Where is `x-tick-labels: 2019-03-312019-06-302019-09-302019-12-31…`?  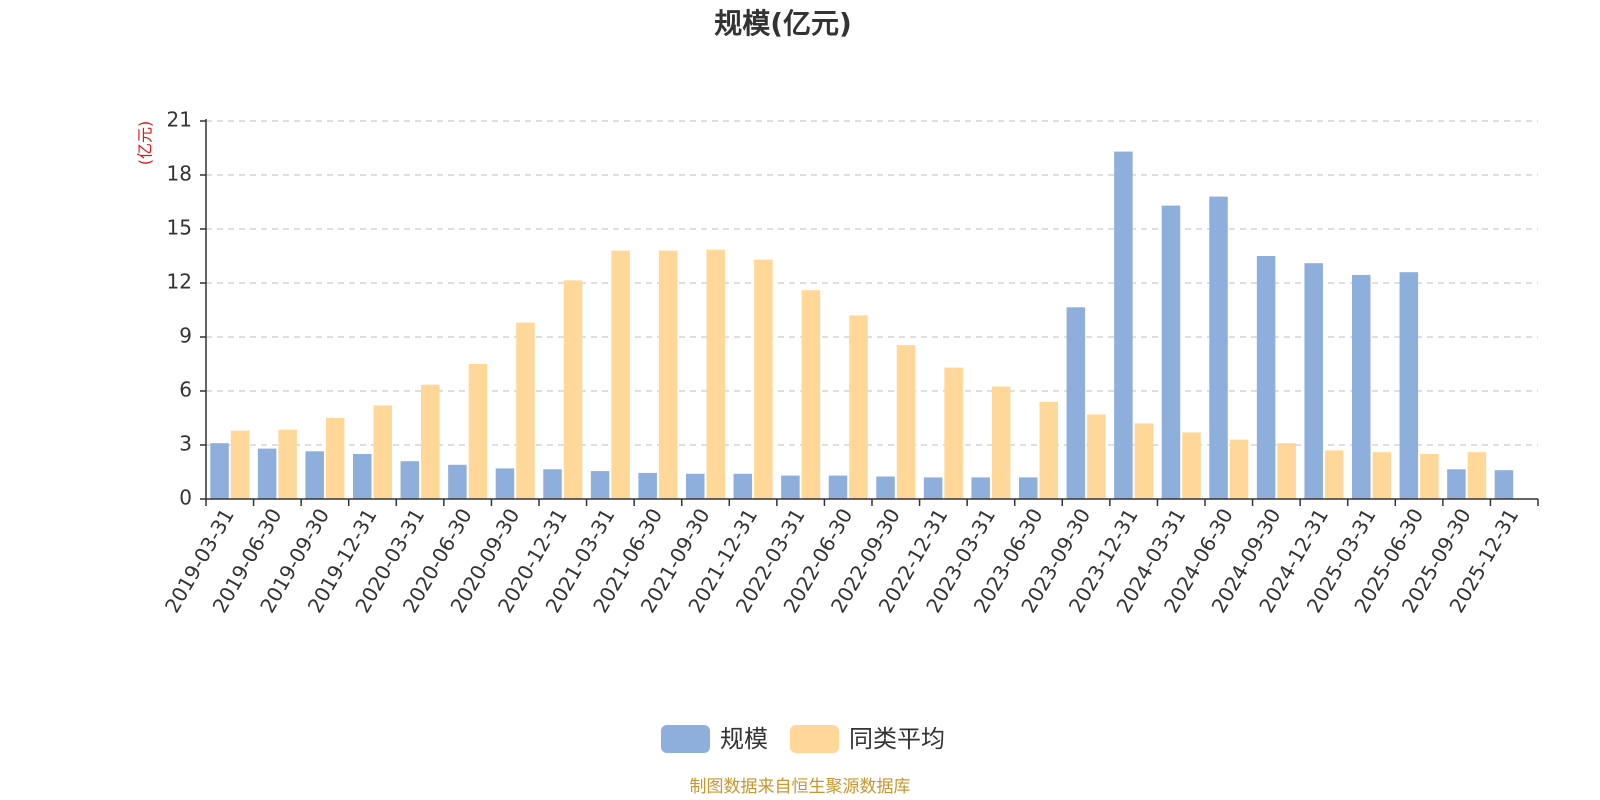 x-tick-labels: 2019-03-312019-06-302019-09-302019-12-31… is located at coordinates (841, 560).